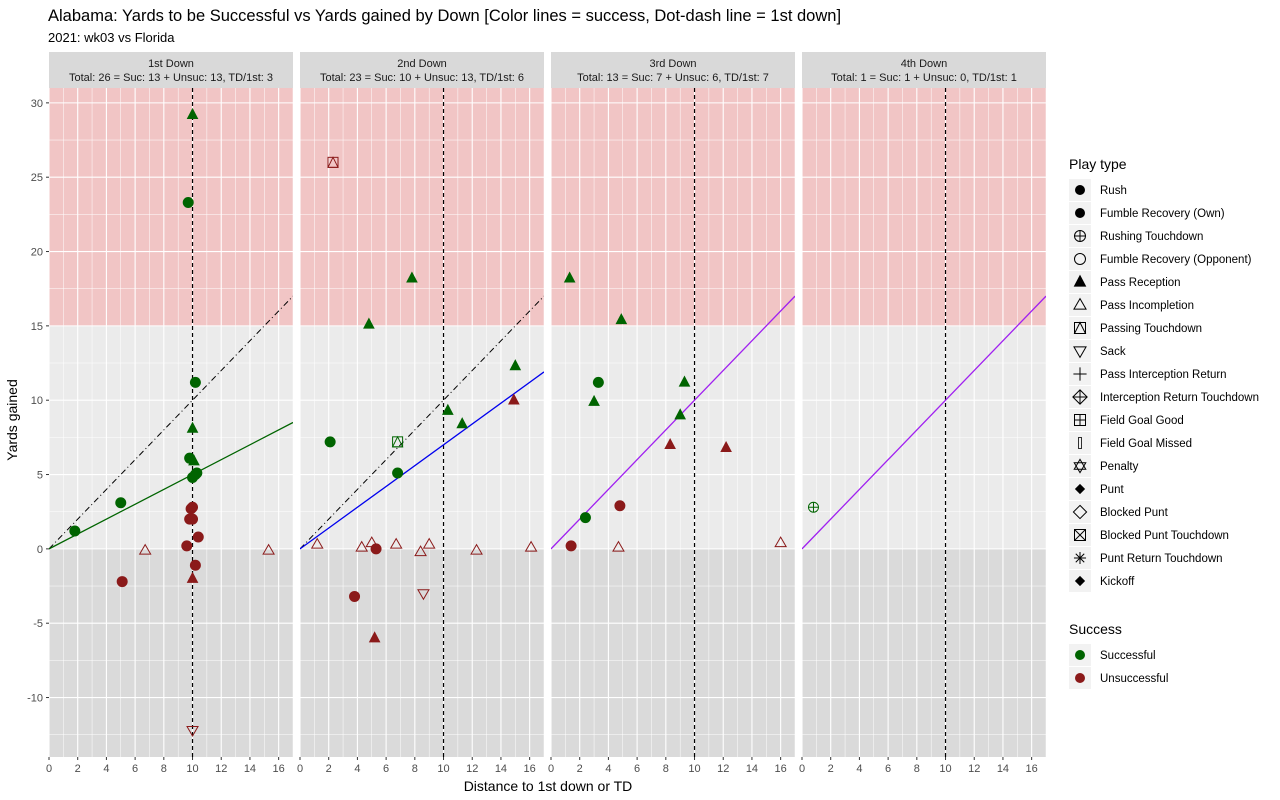  What do you see at coordinates (135, 769) in the screenshot?
I see `x-tick-label: 6` at bounding box center [135, 769].